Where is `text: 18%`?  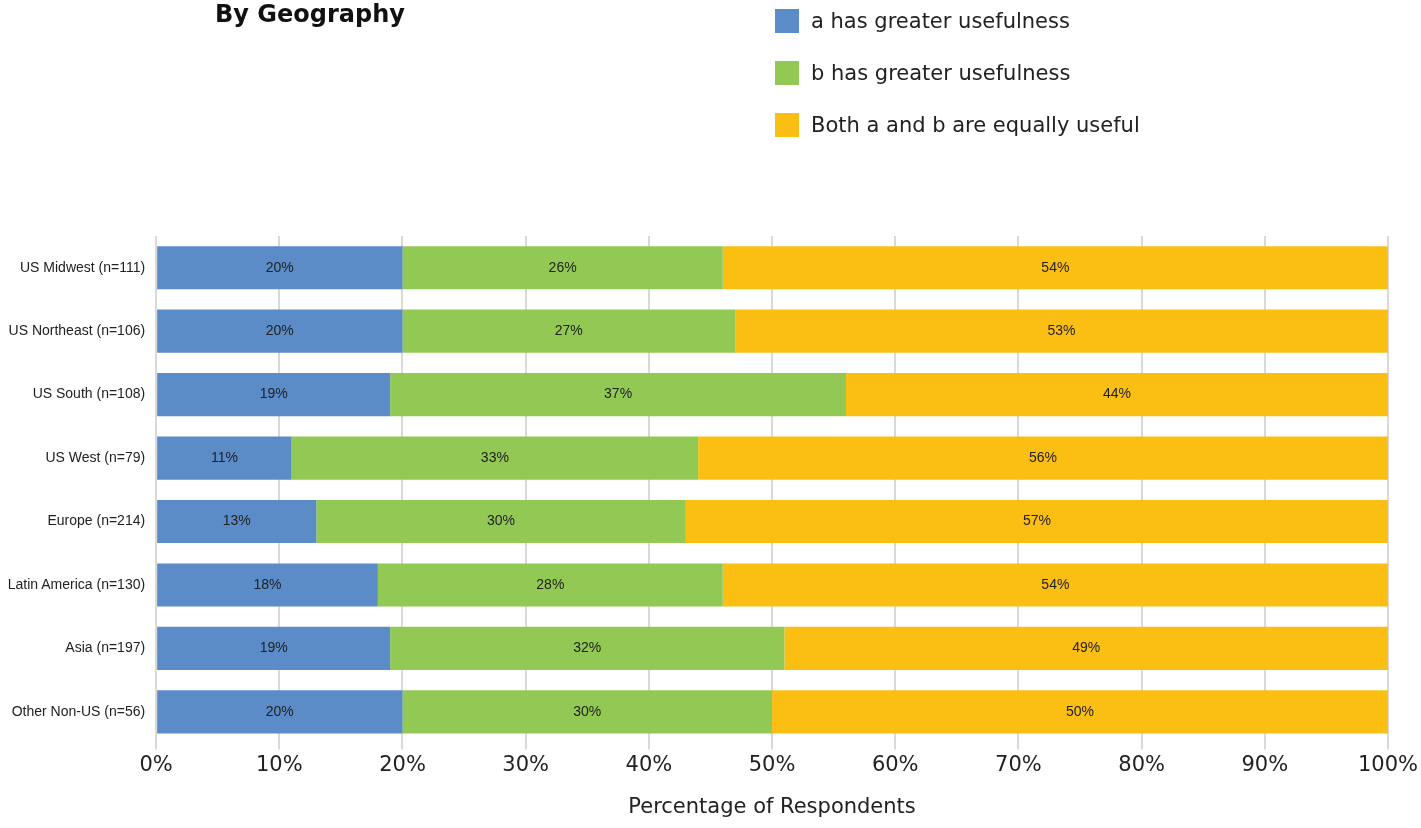 text: 18% is located at coordinates (267, 583).